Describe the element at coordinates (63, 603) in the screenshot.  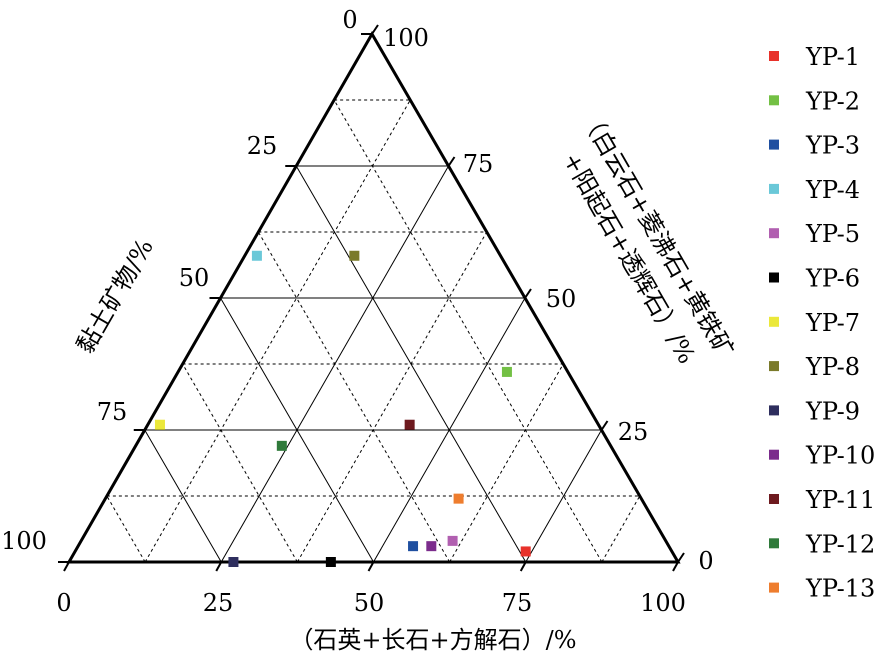
I see `bottom-tick-0: 0` at that location.